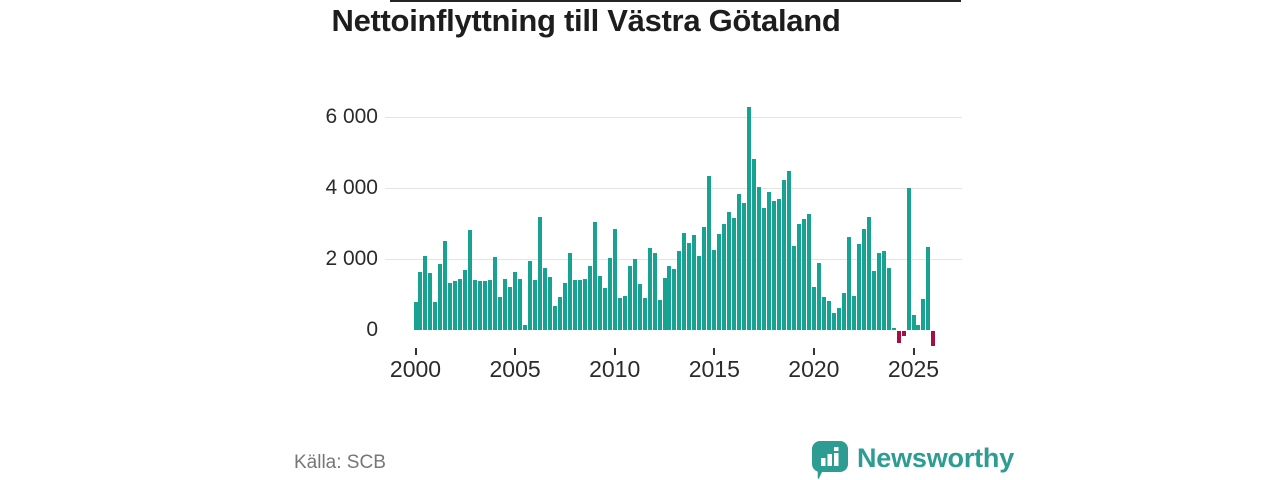  I want to click on brand-name: Newsworthy, so click(936, 458).